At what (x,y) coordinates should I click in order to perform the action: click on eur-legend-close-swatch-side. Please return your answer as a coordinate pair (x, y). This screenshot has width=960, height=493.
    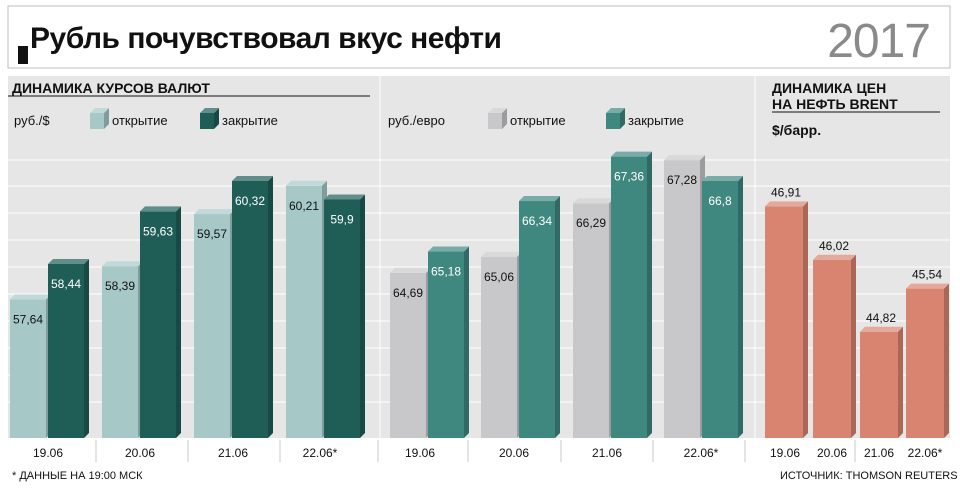
    Looking at the image, I should click on (622, 118).